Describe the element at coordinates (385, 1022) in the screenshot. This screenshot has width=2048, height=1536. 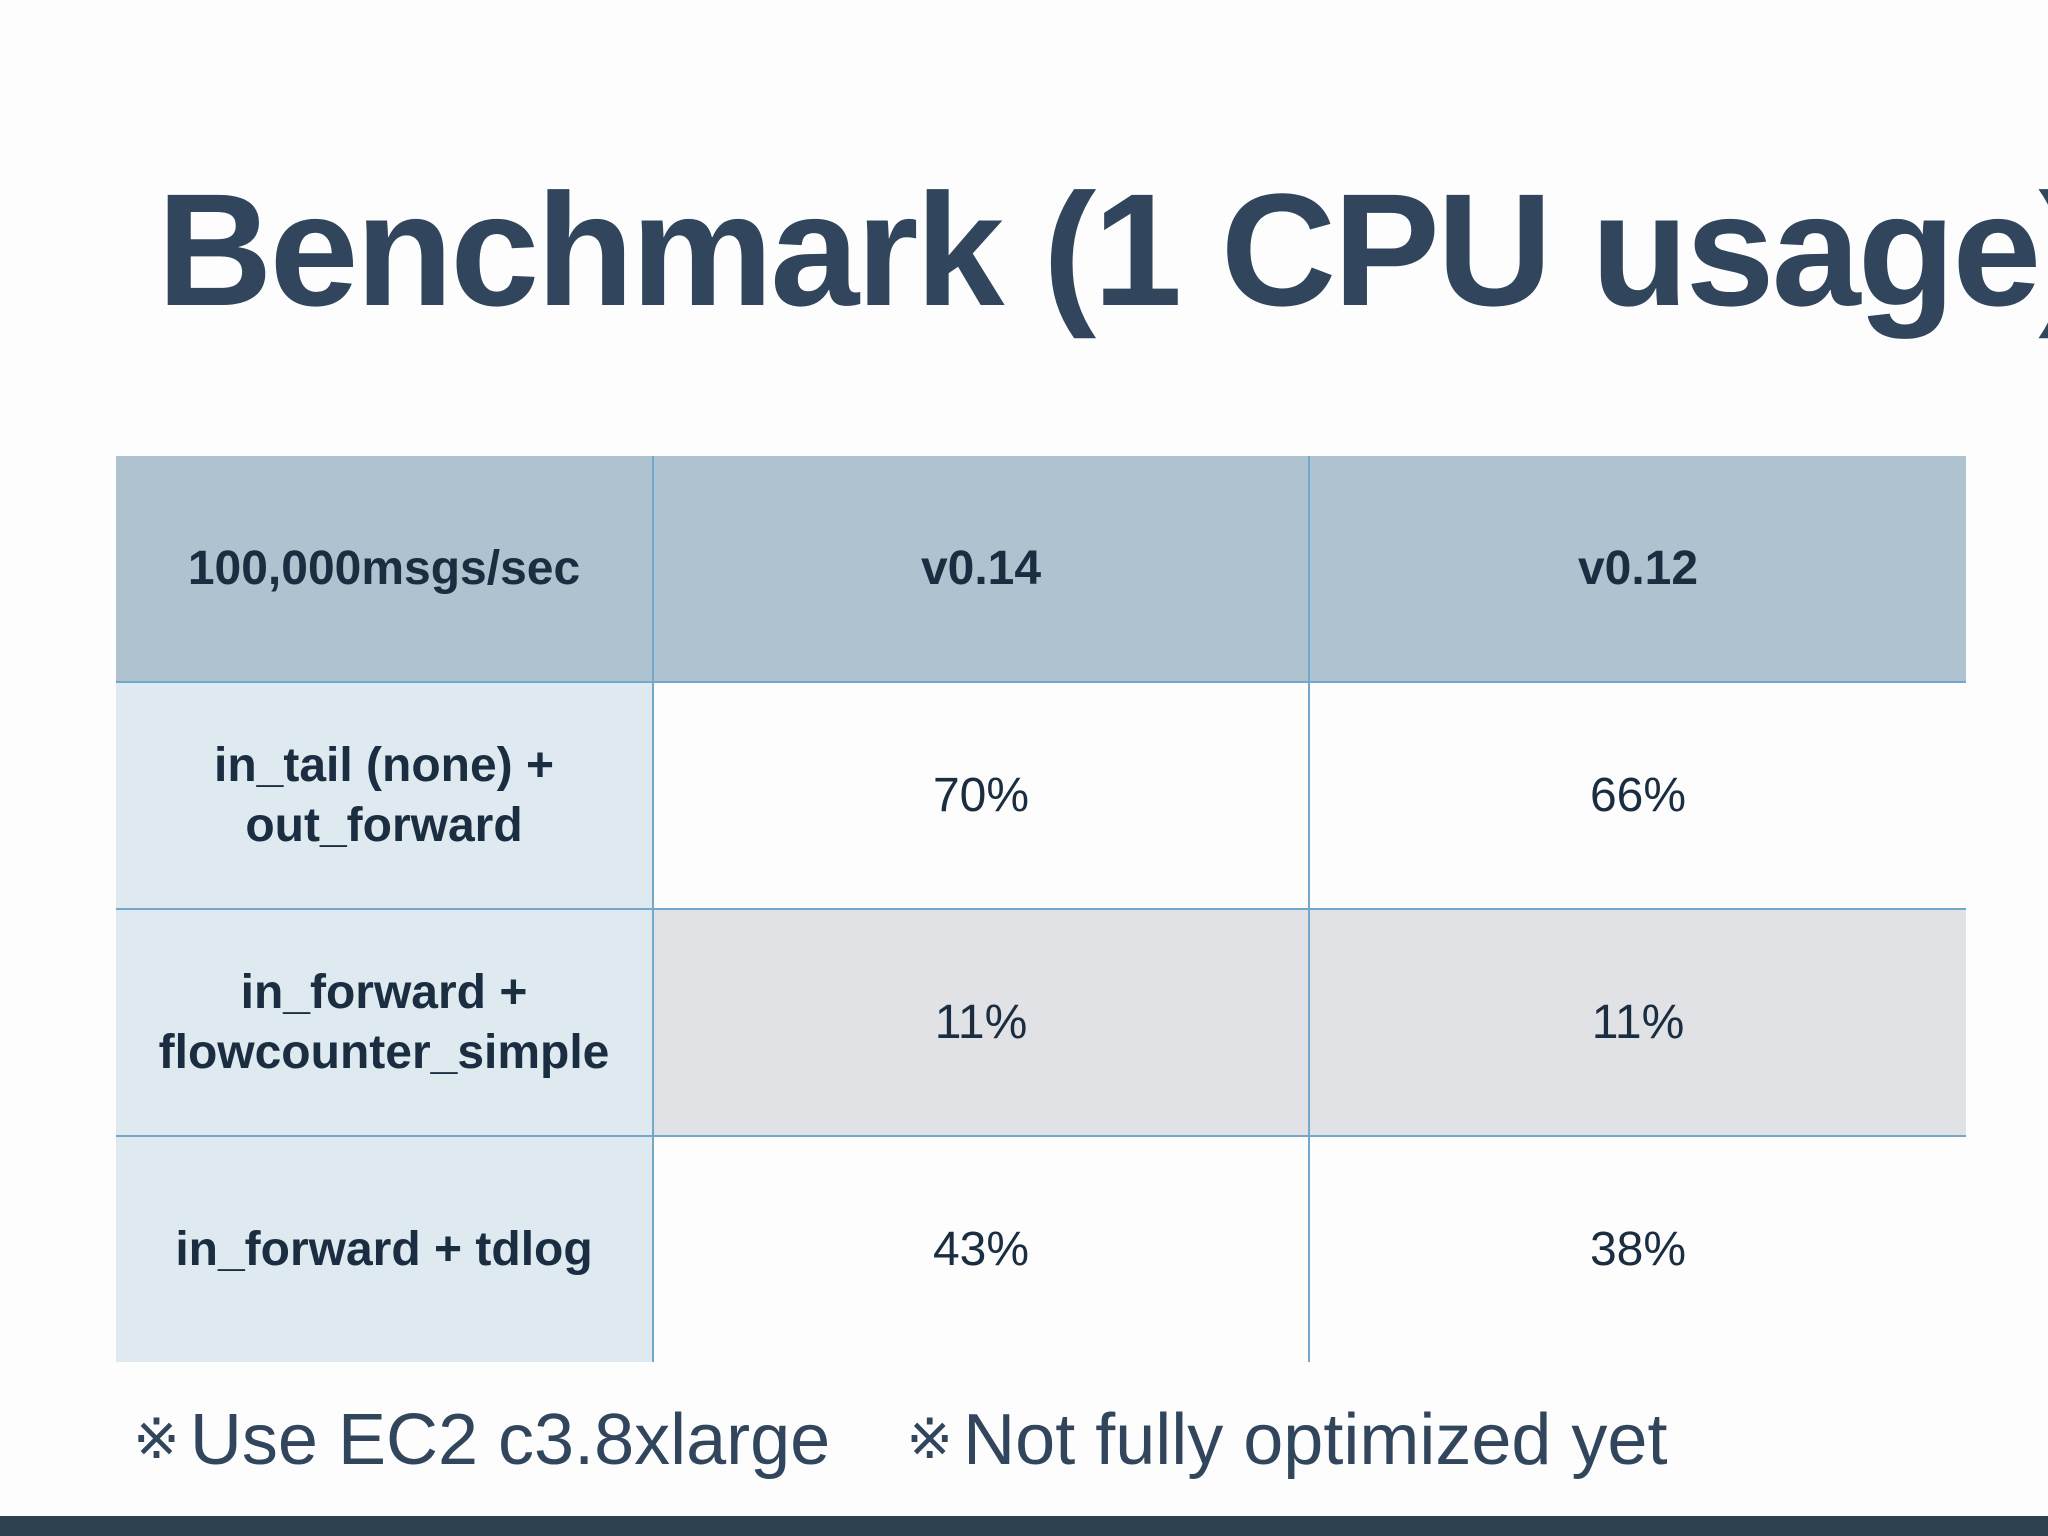
I see `row-label-in-forward-flowcounter: in_forward + flowcounter_simple` at that location.